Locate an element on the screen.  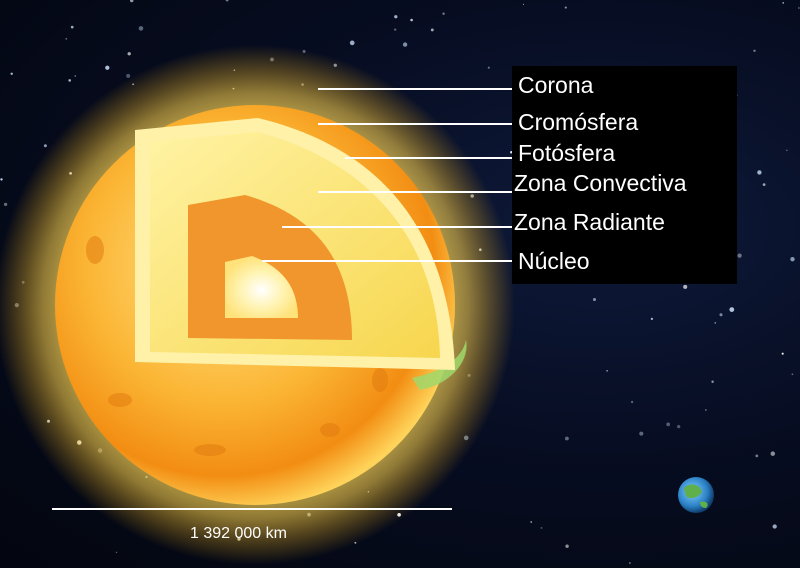
scale-label: 1 392 000 km is located at coordinates (238, 533).